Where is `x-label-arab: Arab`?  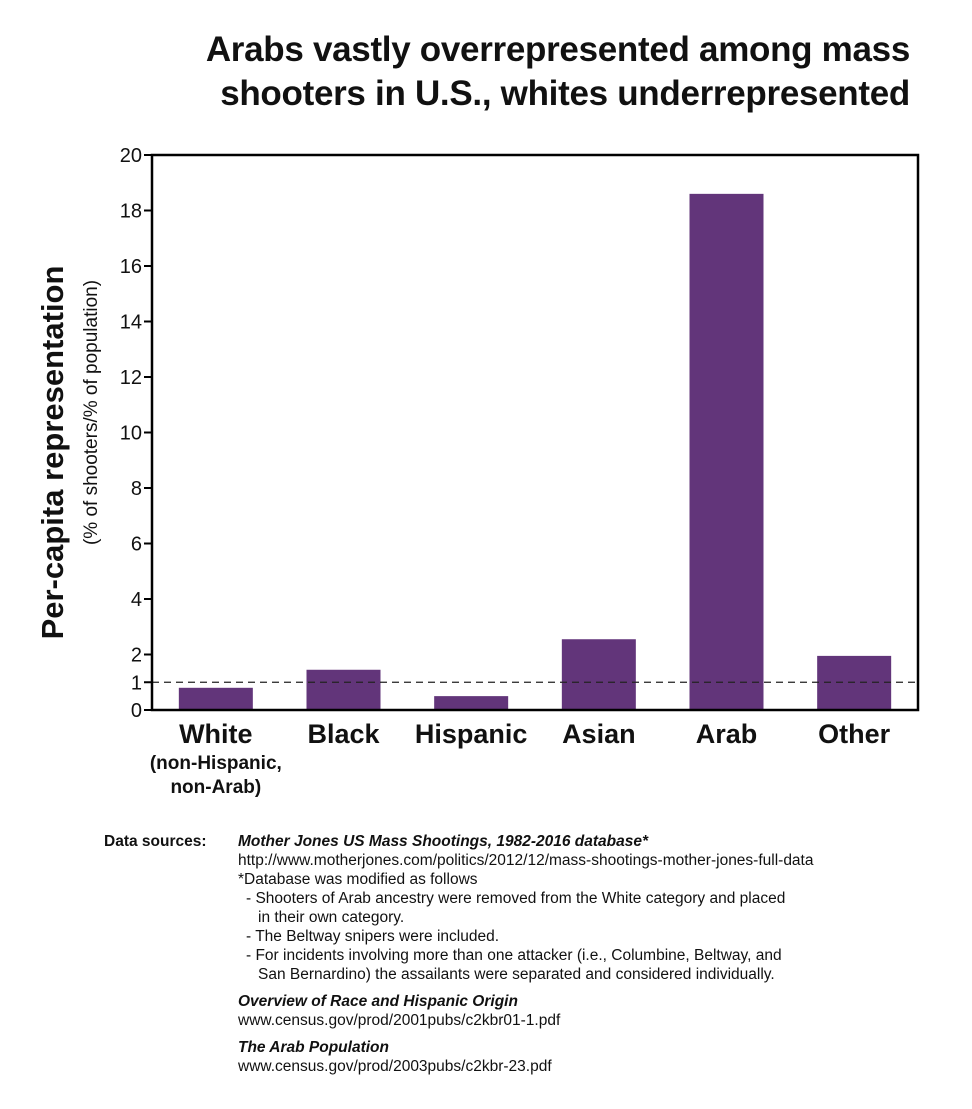
x-label-arab: Arab is located at coordinates (727, 734).